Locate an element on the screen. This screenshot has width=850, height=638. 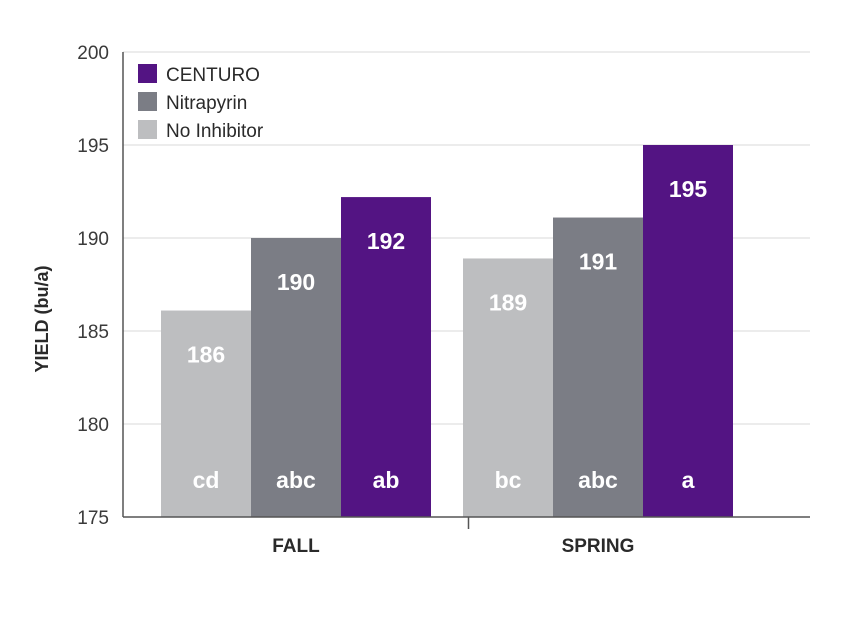
legend-label: No Inhibitor is located at coordinates (215, 131).